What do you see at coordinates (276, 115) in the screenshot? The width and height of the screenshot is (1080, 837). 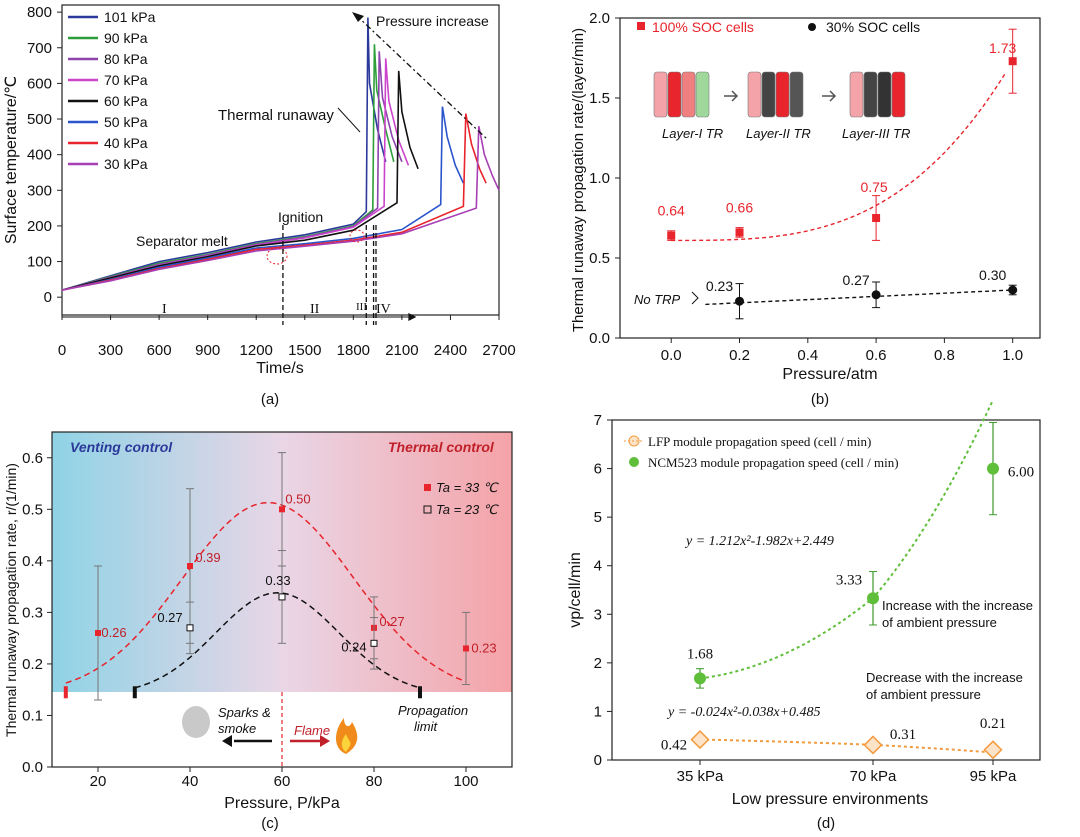 I see `a-annot-thermal-runaway: Thermal runaway` at bounding box center [276, 115].